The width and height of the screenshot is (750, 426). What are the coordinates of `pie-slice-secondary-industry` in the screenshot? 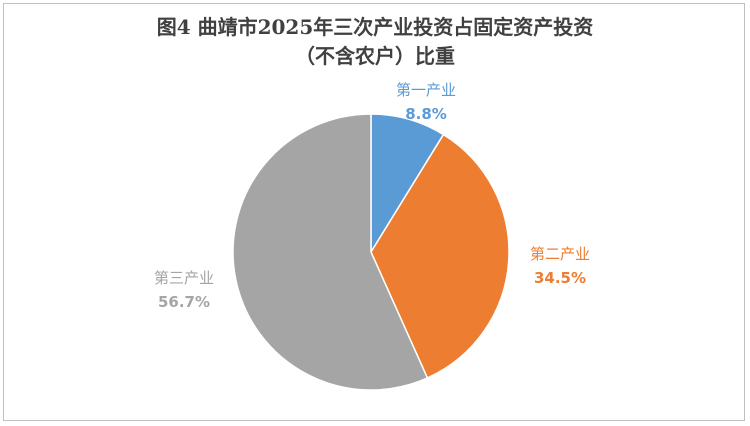 It's located at (440, 256).